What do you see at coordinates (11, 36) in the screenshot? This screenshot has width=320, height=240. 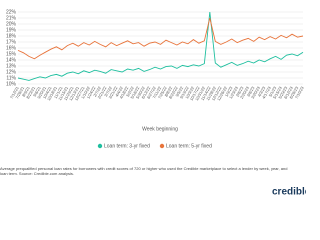 I see `y-tick-label: 18%` at bounding box center [11, 36].